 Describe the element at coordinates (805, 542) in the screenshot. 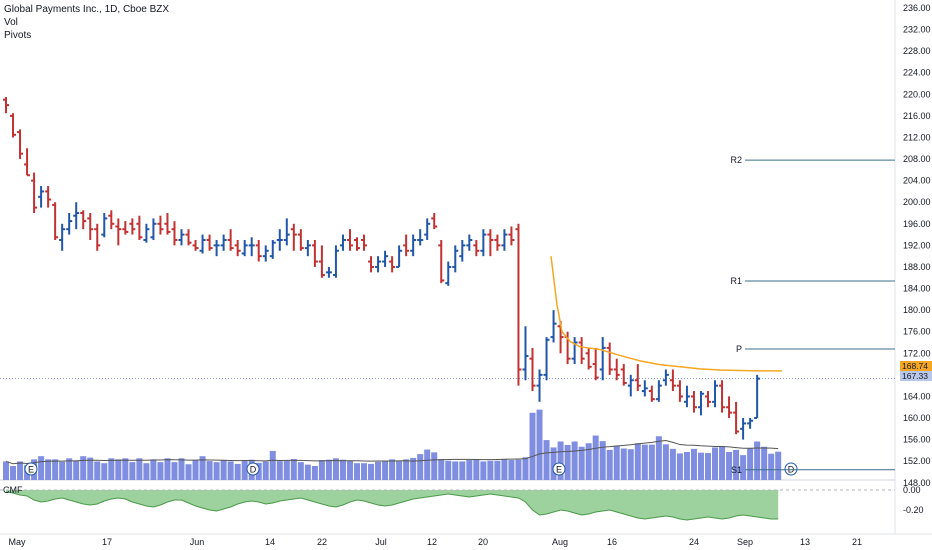

I see `time-tick-label: 13` at that location.